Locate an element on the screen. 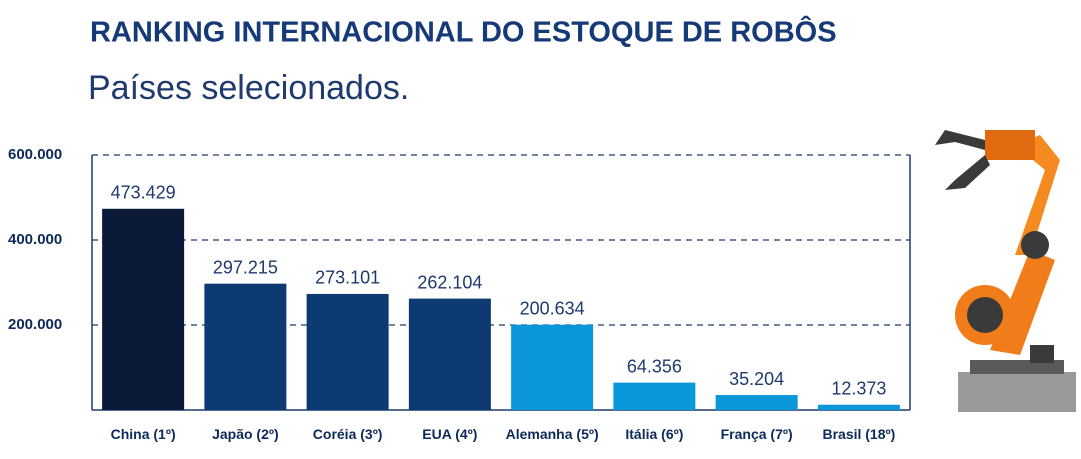 The image size is (1081, 459). robot-arm is located at coordinates (1005, 271).